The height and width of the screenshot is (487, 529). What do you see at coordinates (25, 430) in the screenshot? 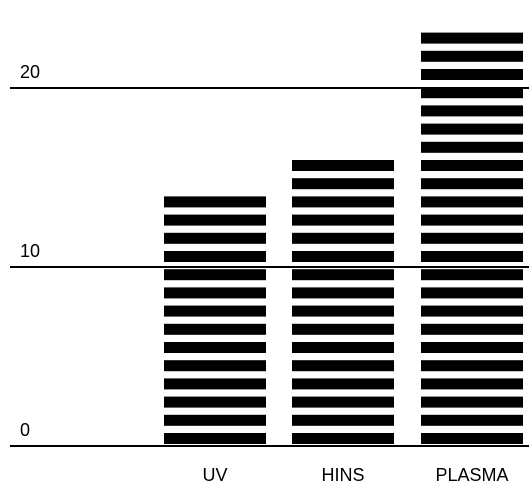
I see `y-tick-label-0: 0` at bounding box center [25, 430].